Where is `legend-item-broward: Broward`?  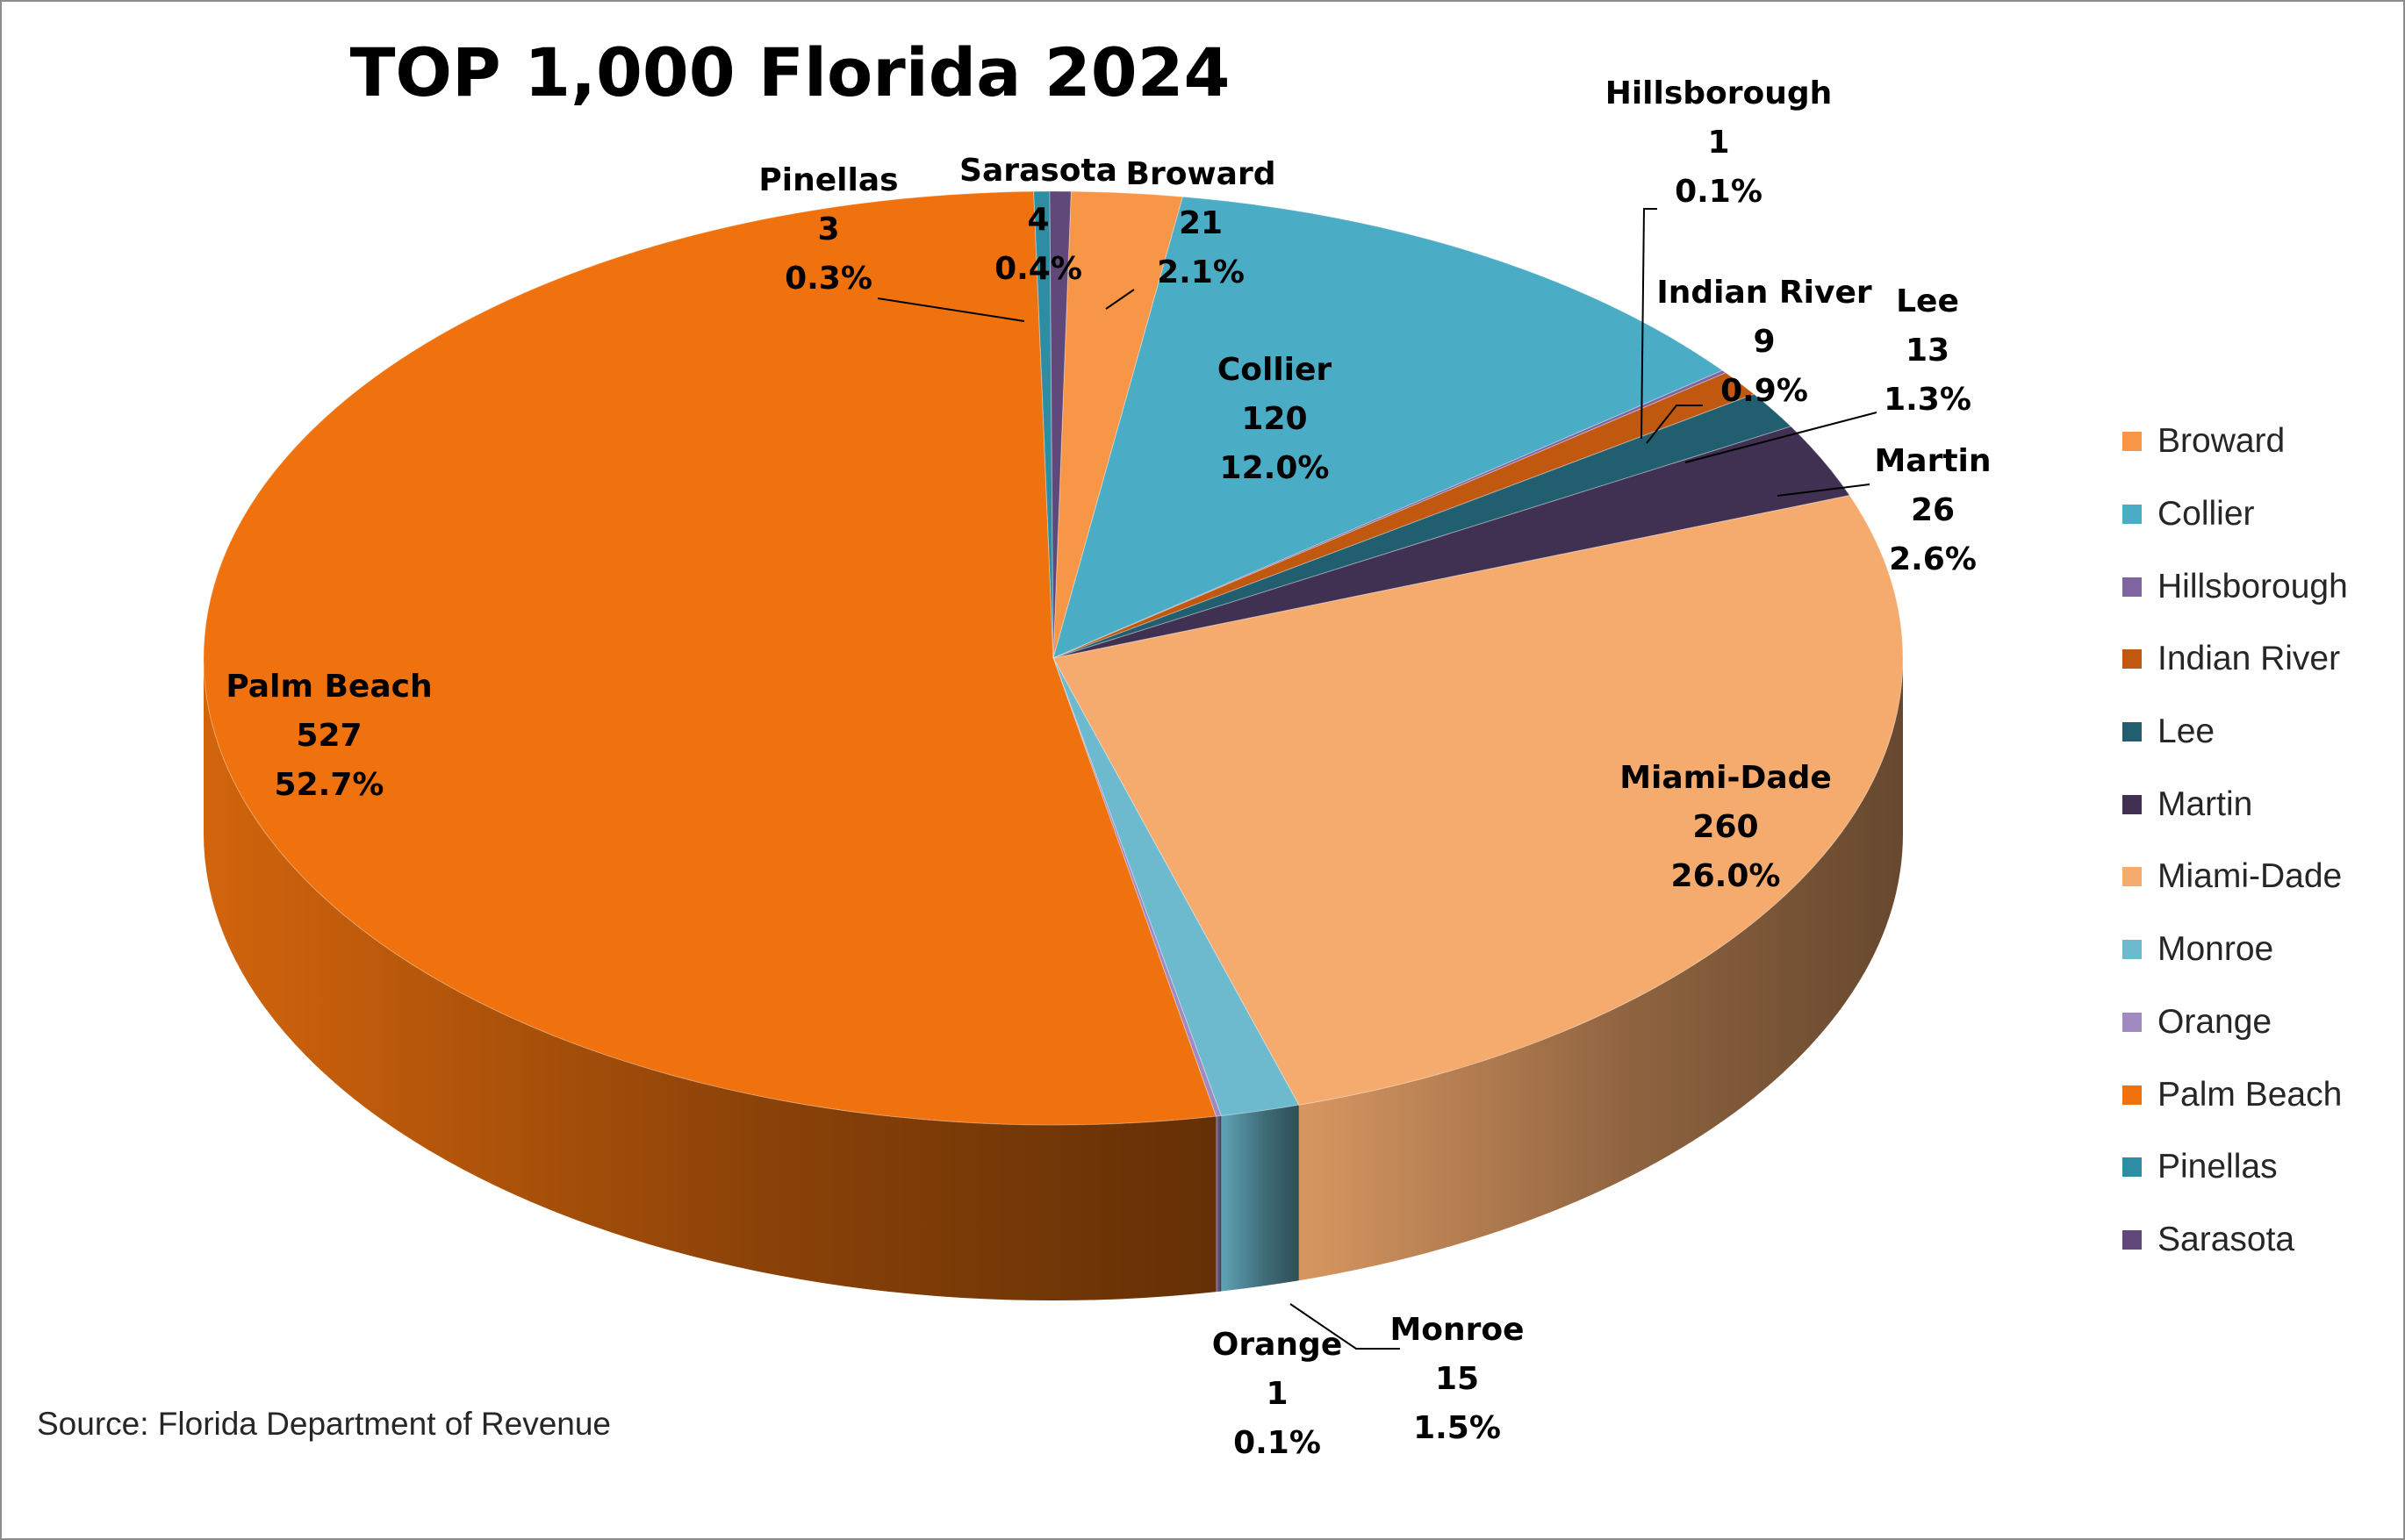 legend-item-broward: Broward is located at coordinates (2235, 441).